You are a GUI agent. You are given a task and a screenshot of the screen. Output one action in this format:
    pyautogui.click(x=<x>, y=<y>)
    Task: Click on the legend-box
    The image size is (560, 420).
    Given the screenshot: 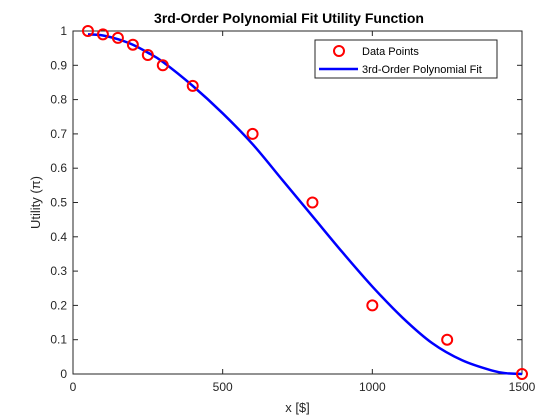 What is the action you would take?
    pyautogui.click(x=406, y=59)
    